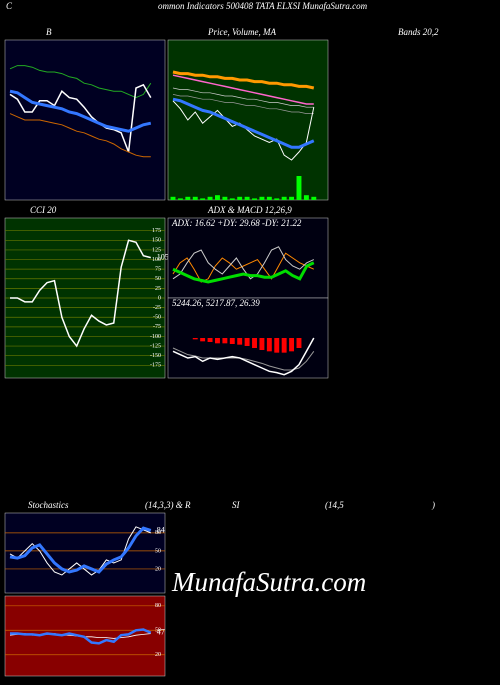 The image size is (500, 685). I want to click on y-tick-label: 125, so click(156, 250).